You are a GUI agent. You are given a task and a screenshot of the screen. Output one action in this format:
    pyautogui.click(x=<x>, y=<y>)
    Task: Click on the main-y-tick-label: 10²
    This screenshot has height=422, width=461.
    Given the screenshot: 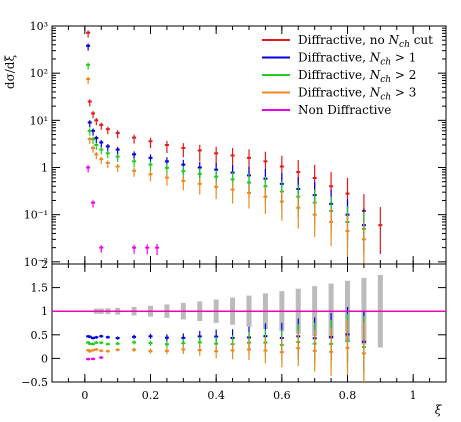 What is the action you would take?
    pyautogui.click(x=39, y=73)
    